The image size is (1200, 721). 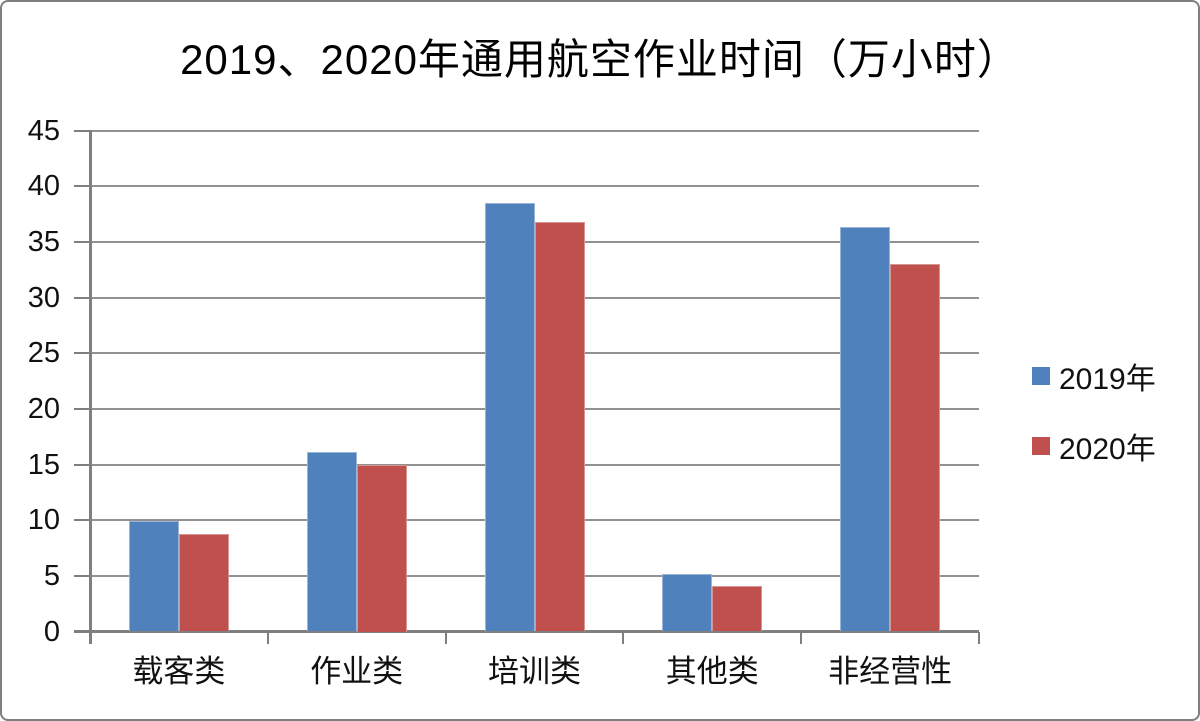 What do you see at coordinates (1041, 446) in the screenshot?
I see `legend-swatch-2020` at bounding box center [1041, 446].